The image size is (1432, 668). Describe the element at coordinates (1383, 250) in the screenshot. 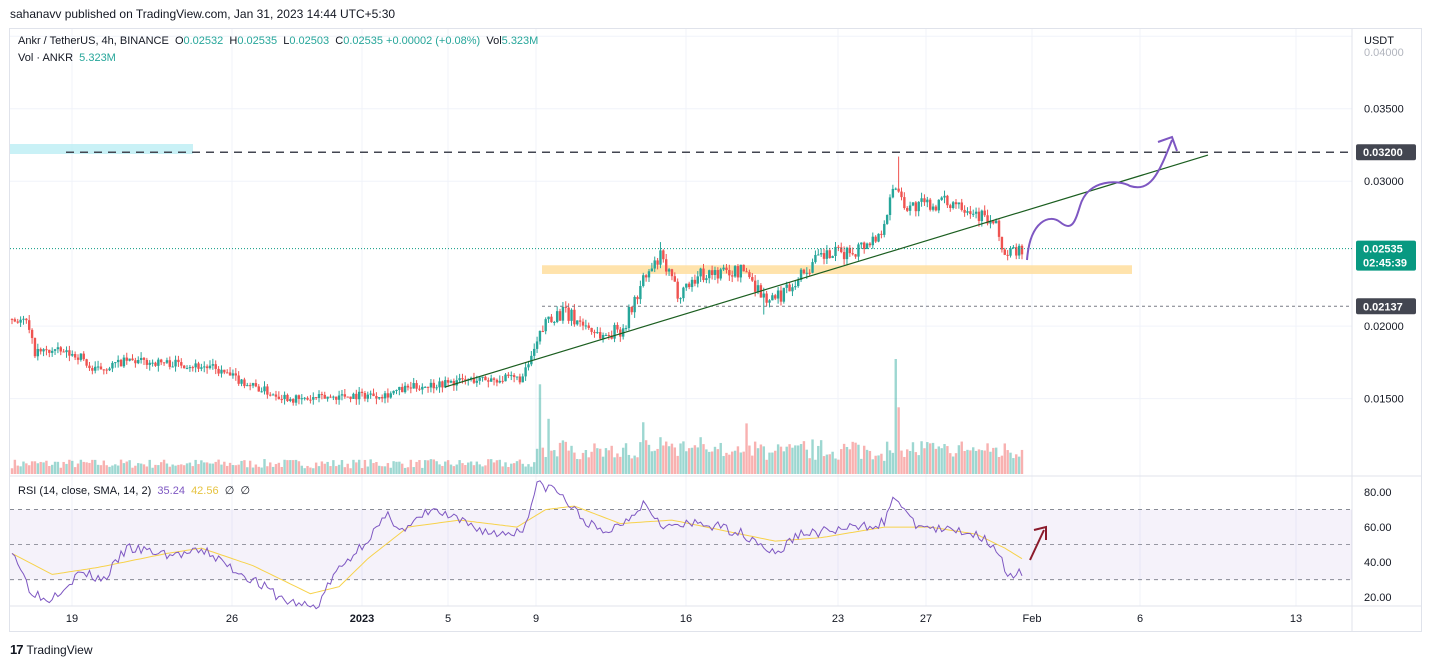

I see `price-label: 0.02535` at that location.